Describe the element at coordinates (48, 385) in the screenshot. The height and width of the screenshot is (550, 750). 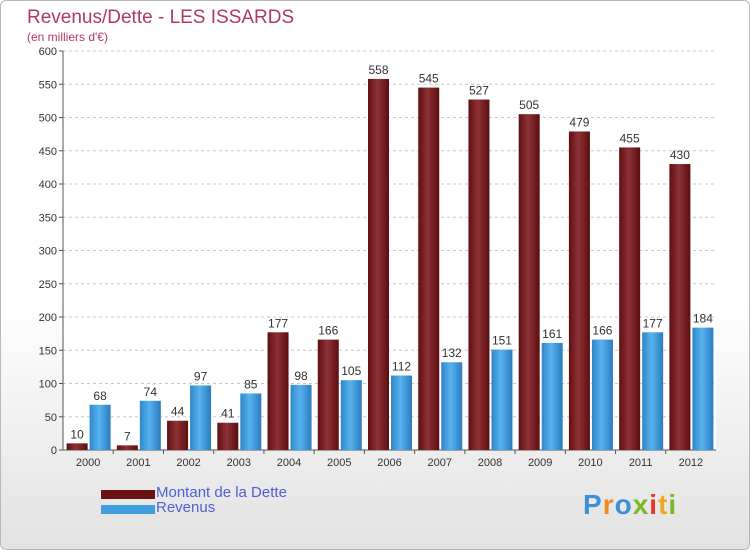
I see `y-tick-label: 100` at that location.